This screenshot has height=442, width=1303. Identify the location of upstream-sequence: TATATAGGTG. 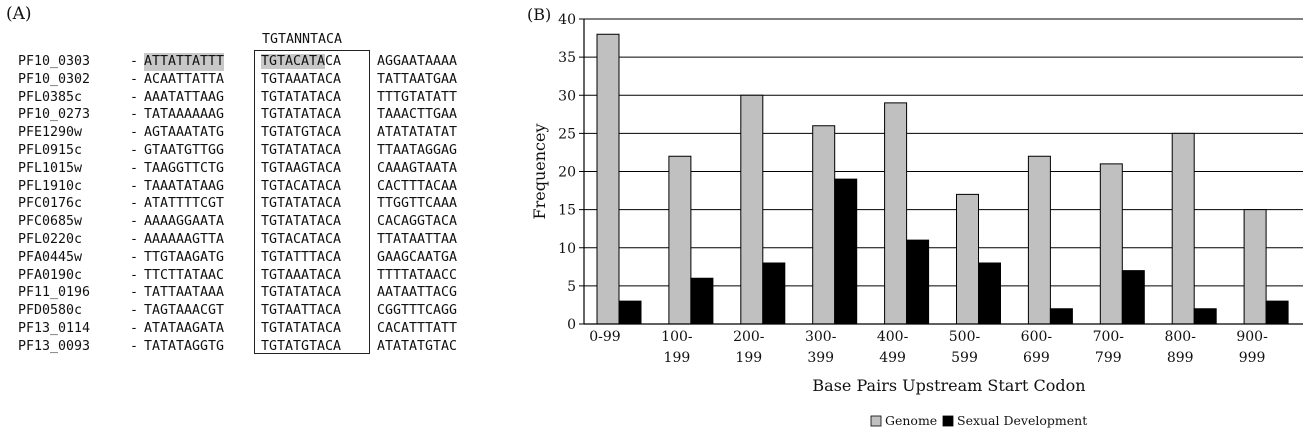
(184, 346).